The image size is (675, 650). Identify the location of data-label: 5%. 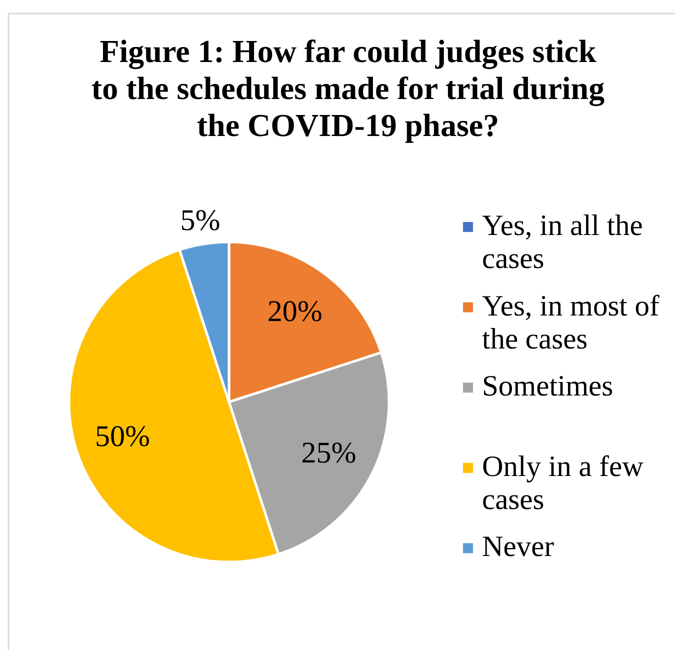
(200, 220).